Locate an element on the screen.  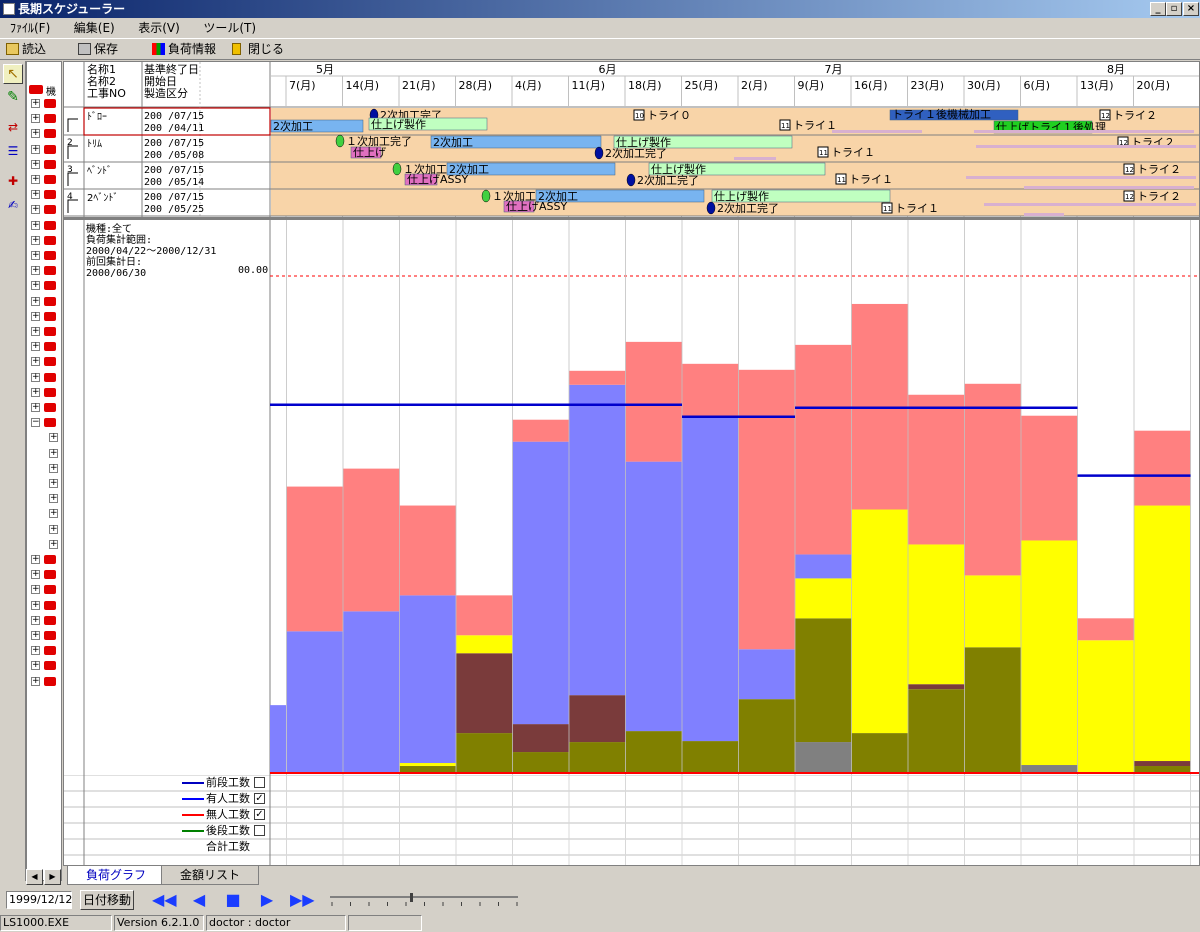
tree-scroll-left-button: ◀ is located at coordinates (34, 877).